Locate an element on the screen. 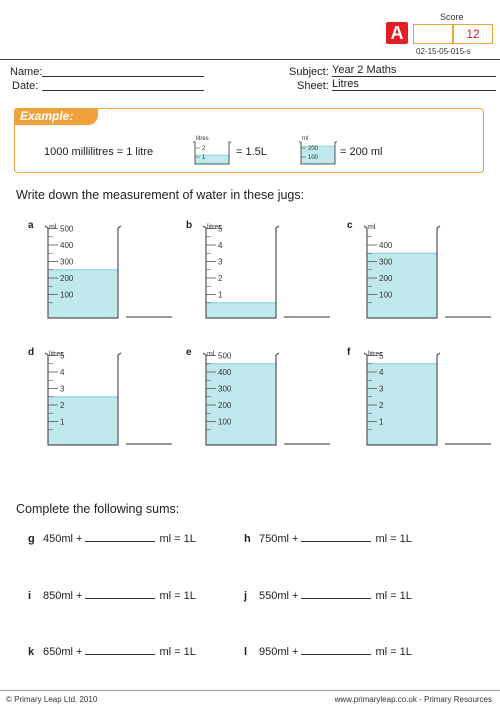 The height and width of the screenshot is (708, 500). footer-copyright: © Primary Leap Ltd. 2010 is located at coordinates (52, 699).